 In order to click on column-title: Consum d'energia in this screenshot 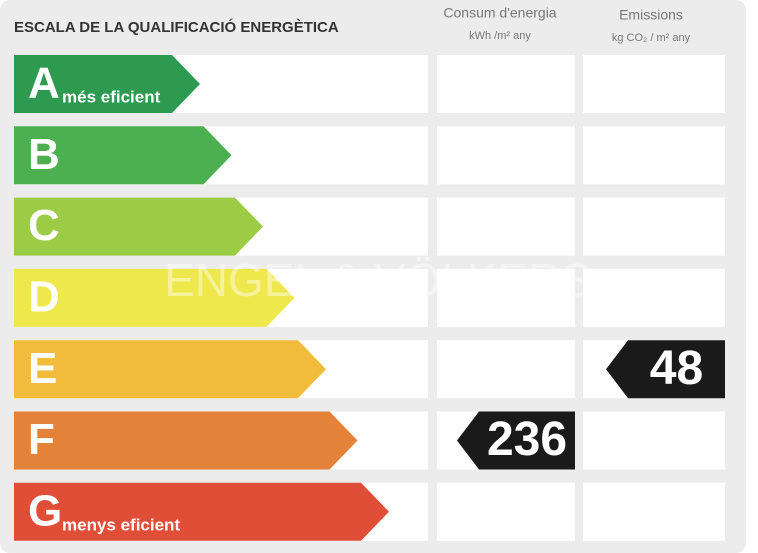, I will do `click(499, 13)`.